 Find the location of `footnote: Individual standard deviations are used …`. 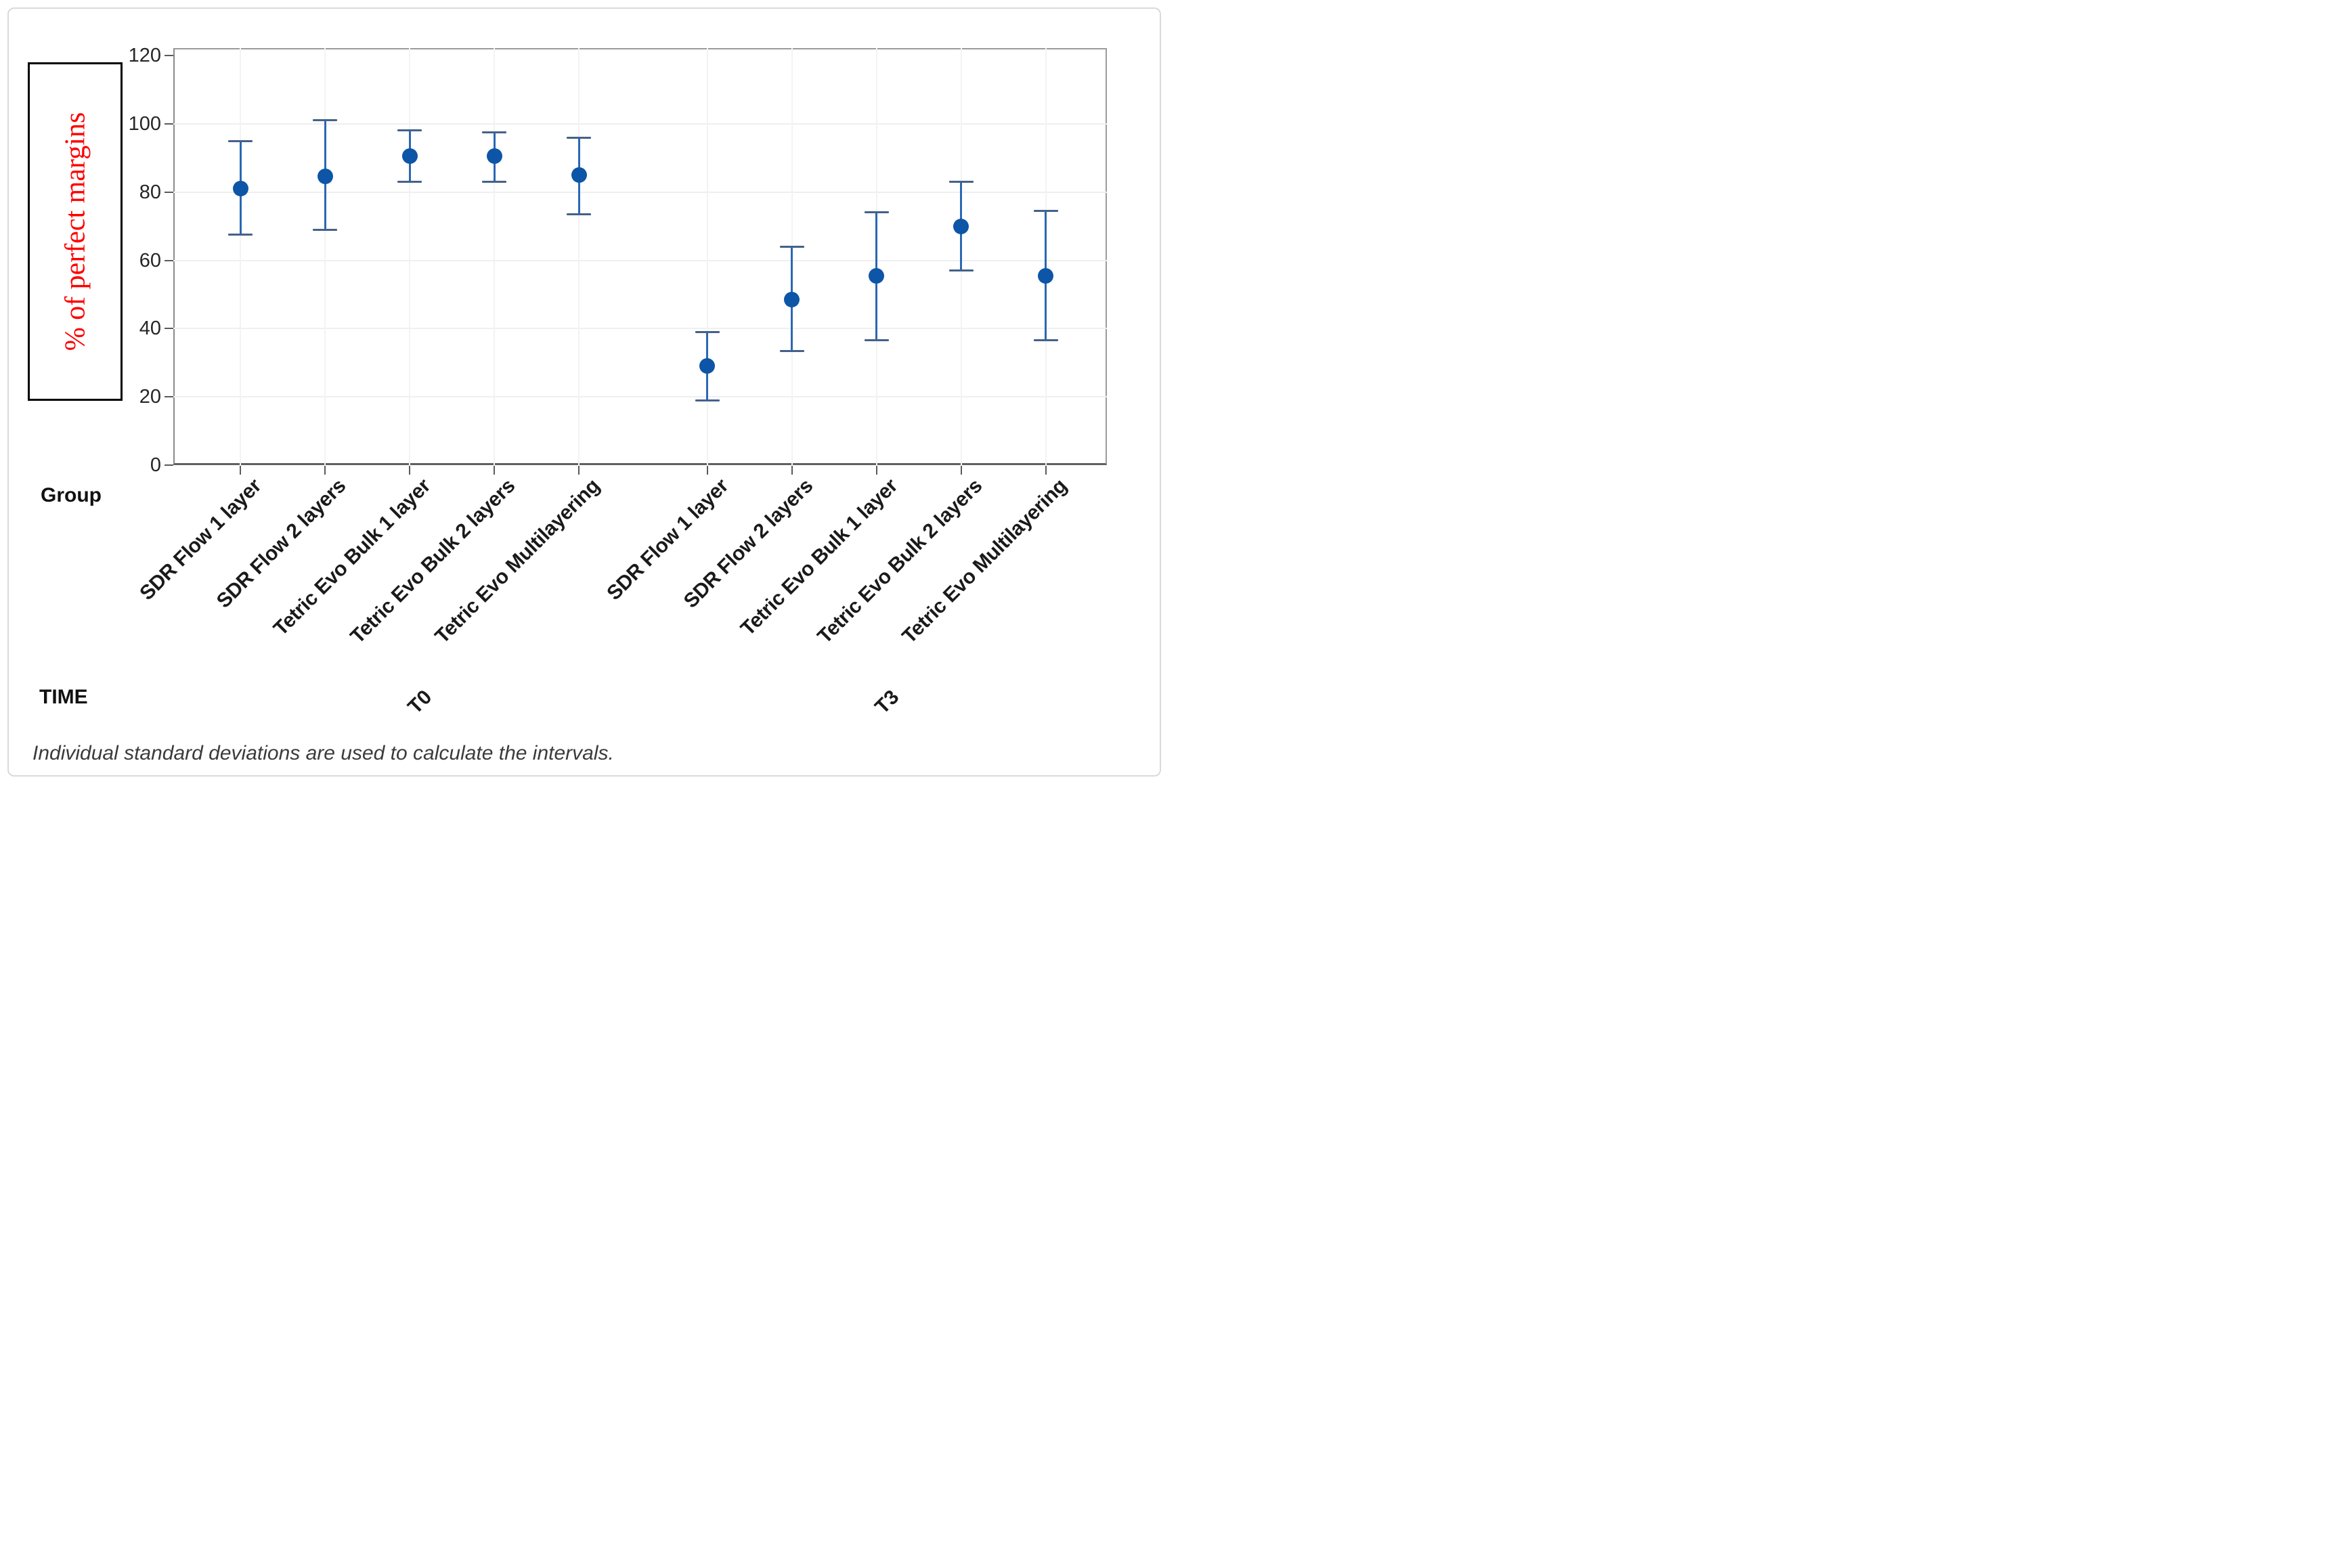

footnote: Individual standard deviations are used … is located at coordinates (323, 753).